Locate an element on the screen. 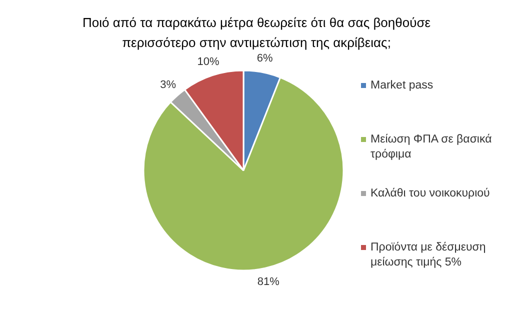 This screenshot has width=513, height=321. legend-label: Προϊόντα με δέσμευση μείωσης τιμής 5% is located at coordinates (428, 255).